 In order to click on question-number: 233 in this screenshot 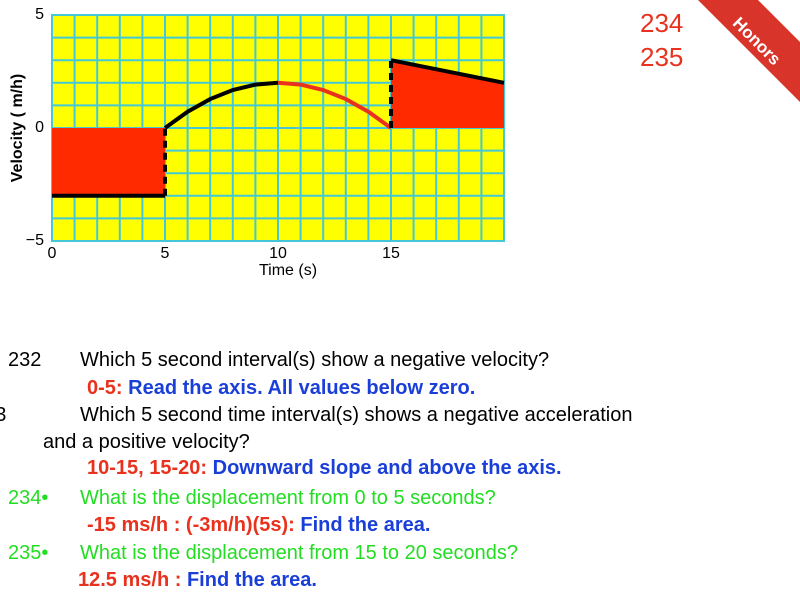, I will do `click(3, 415)`.